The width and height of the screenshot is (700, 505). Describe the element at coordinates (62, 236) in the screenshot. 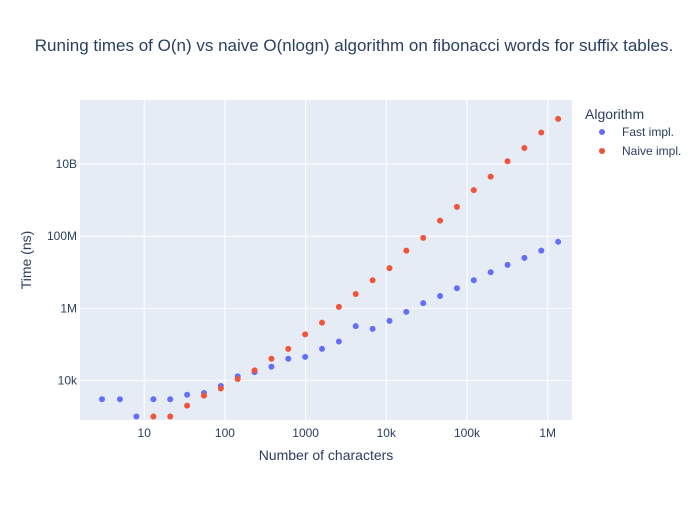

I see `y-tick-label: 100M` at that location.